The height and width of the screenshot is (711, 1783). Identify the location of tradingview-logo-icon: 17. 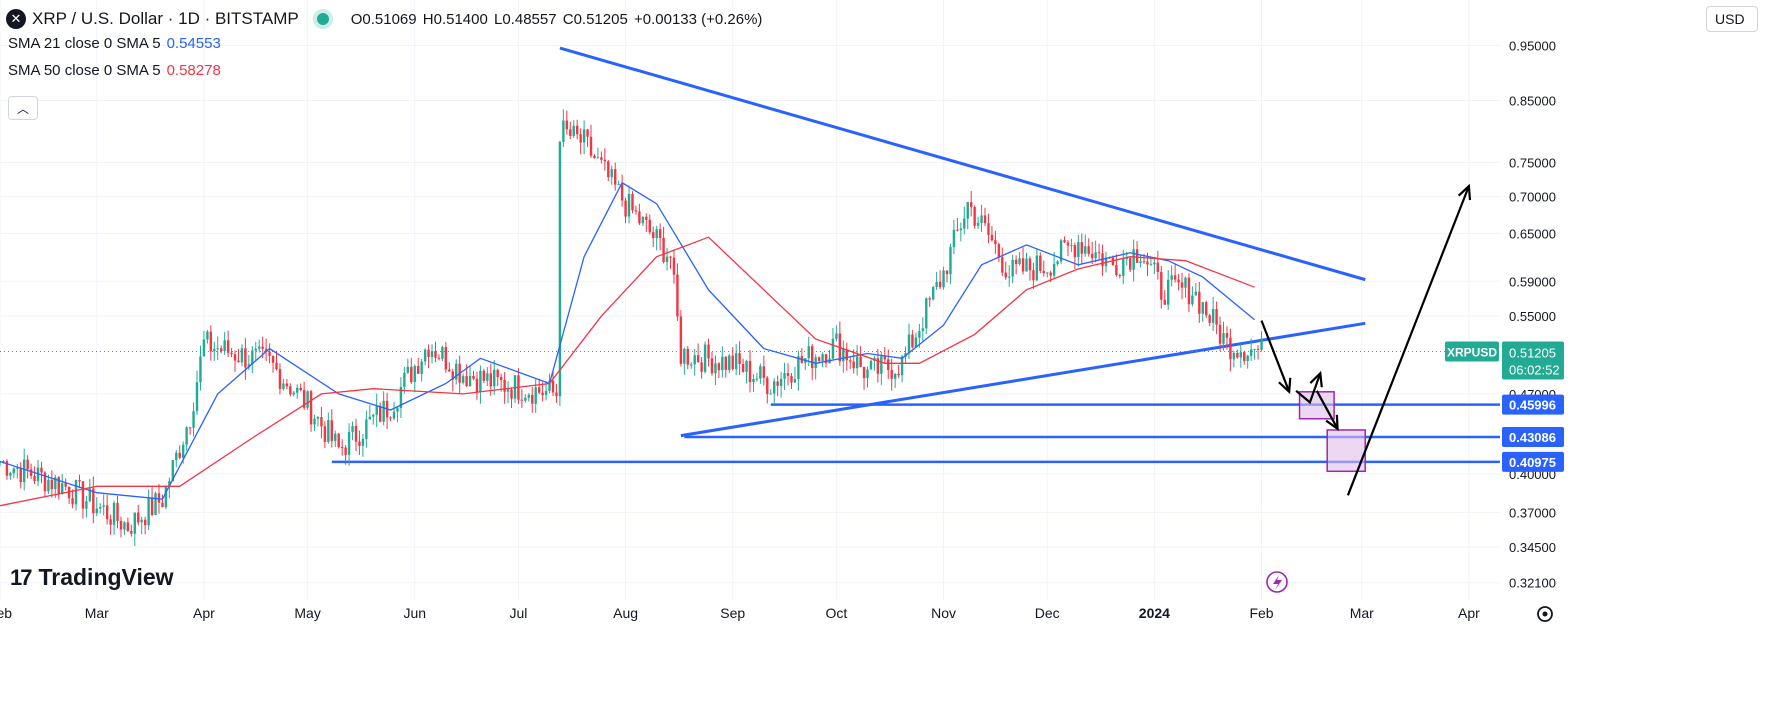
(21, 577).